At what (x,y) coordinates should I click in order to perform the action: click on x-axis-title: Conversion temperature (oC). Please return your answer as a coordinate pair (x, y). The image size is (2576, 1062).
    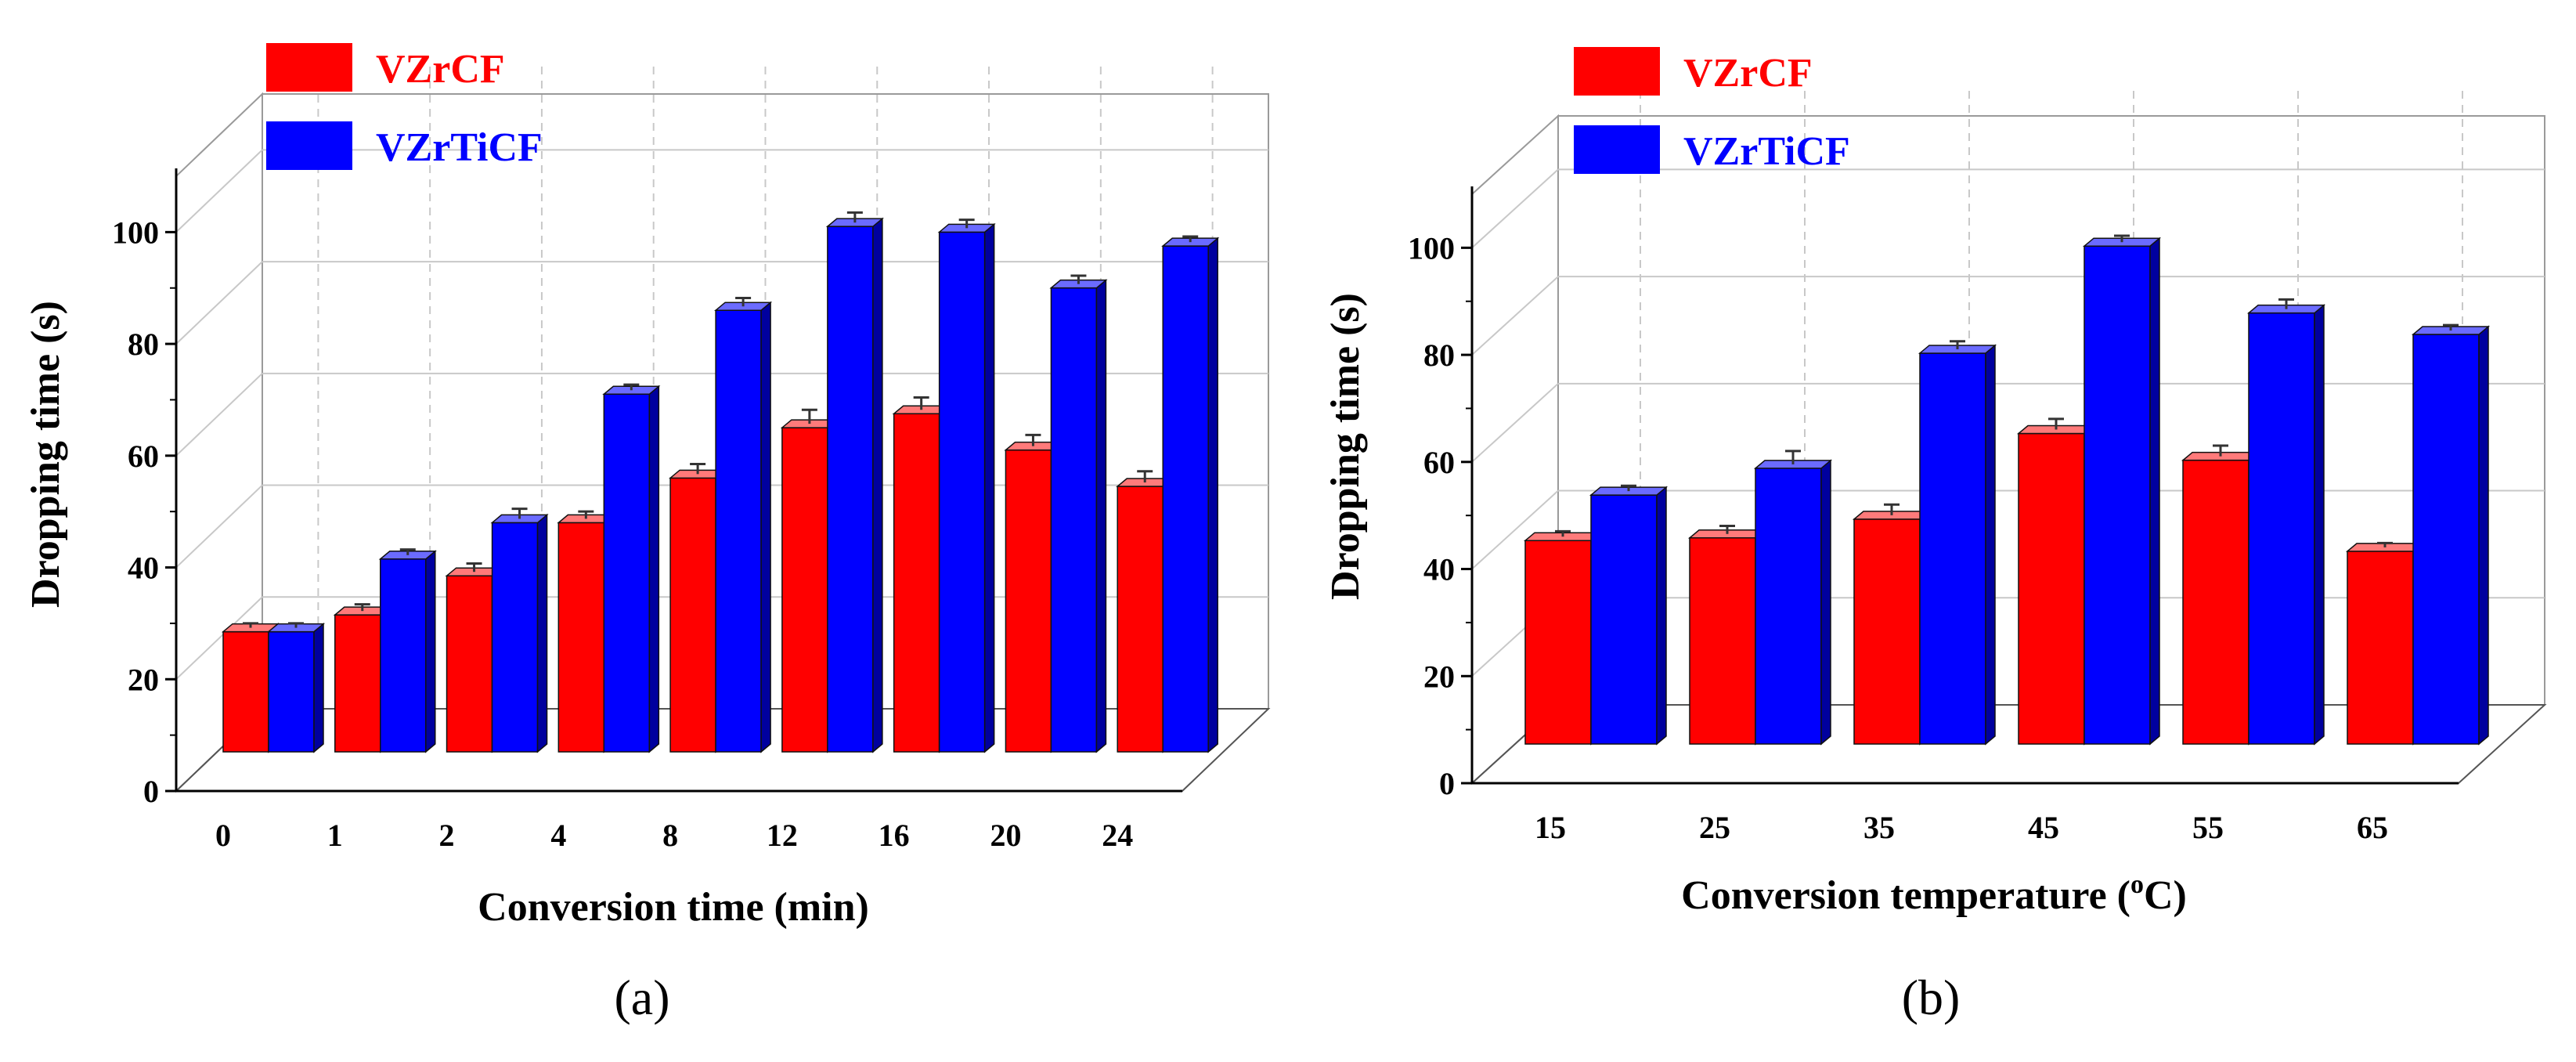
    Looking at the image, I should click on (1934, 894).